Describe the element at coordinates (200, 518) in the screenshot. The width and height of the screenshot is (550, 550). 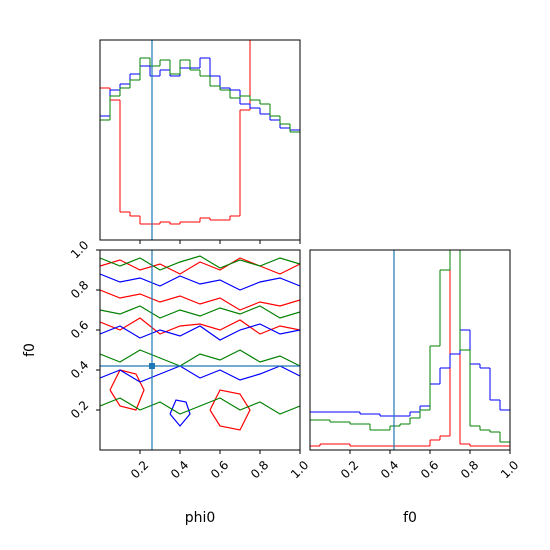
I see `x-axis-label: phi0` at that location.